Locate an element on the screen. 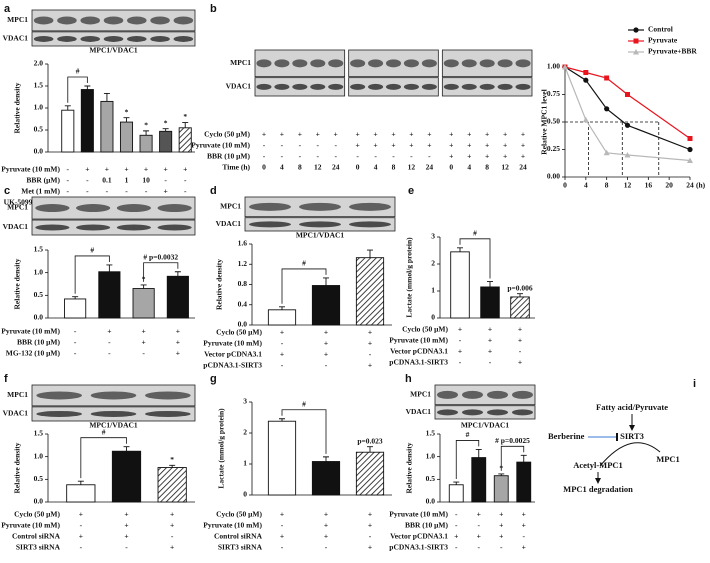  legend-marker is located at coordinates (636, 30).